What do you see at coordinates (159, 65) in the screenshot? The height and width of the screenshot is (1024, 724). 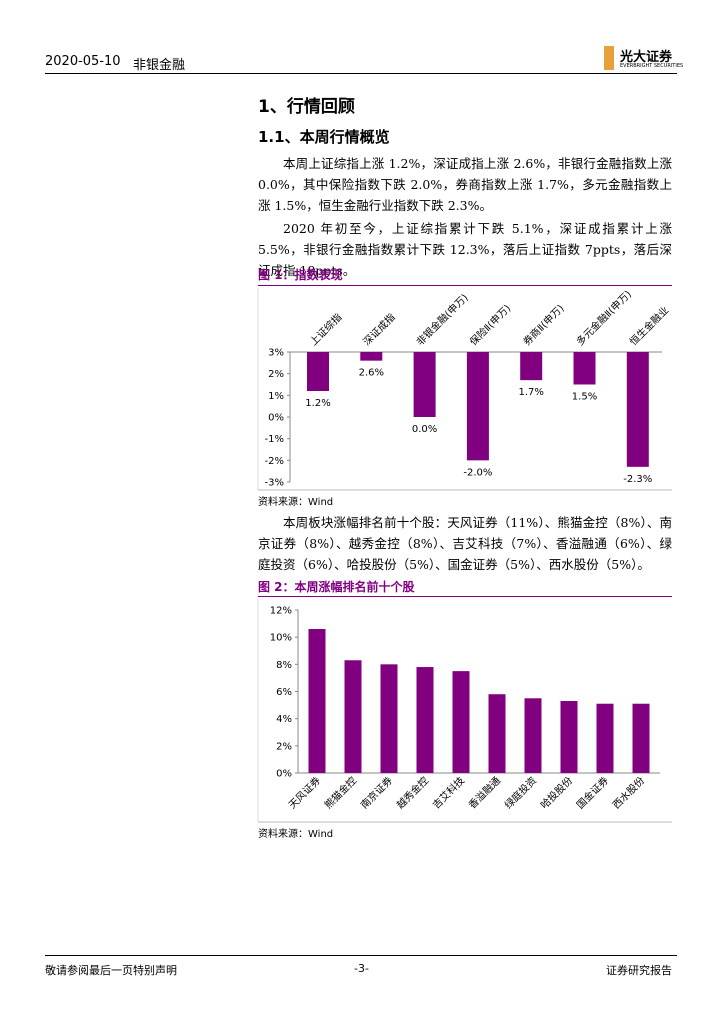 I see `header-sector: 非银金融` at bounding box center [159, 65].